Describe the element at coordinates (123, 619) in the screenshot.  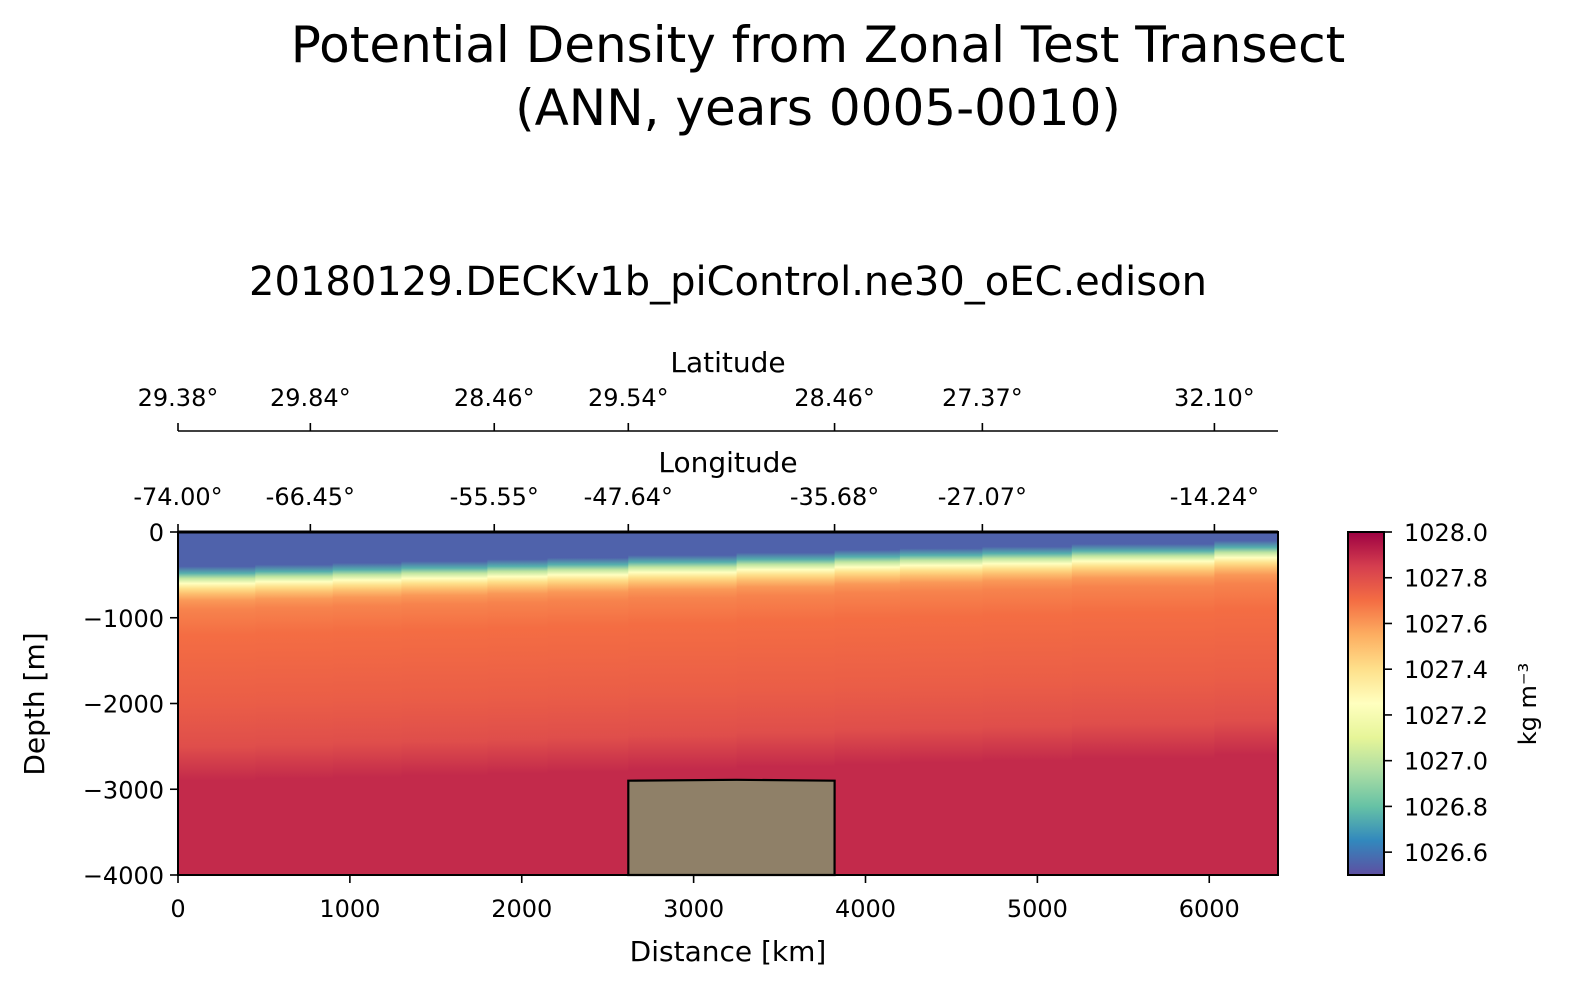
I see `y-tick-label: −1000` at that location.